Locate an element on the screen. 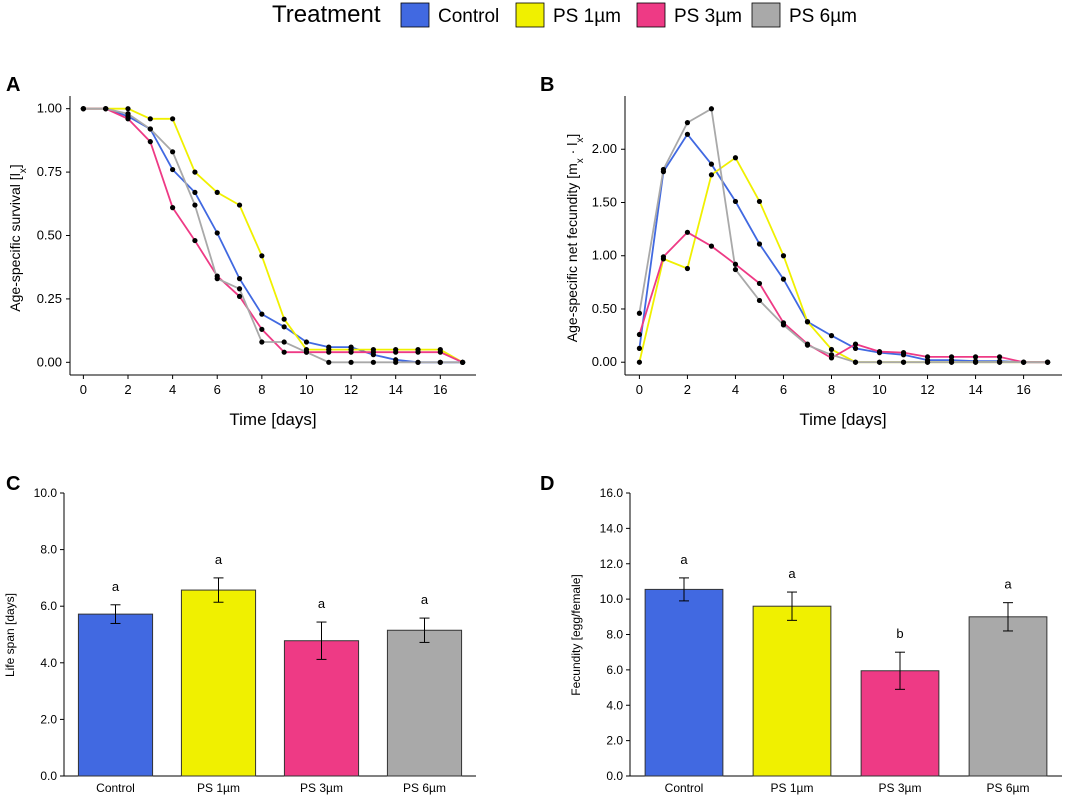 This screenshot has height=799, width=1072. fecundity-line-series-control is located at coordinates (843, 248).